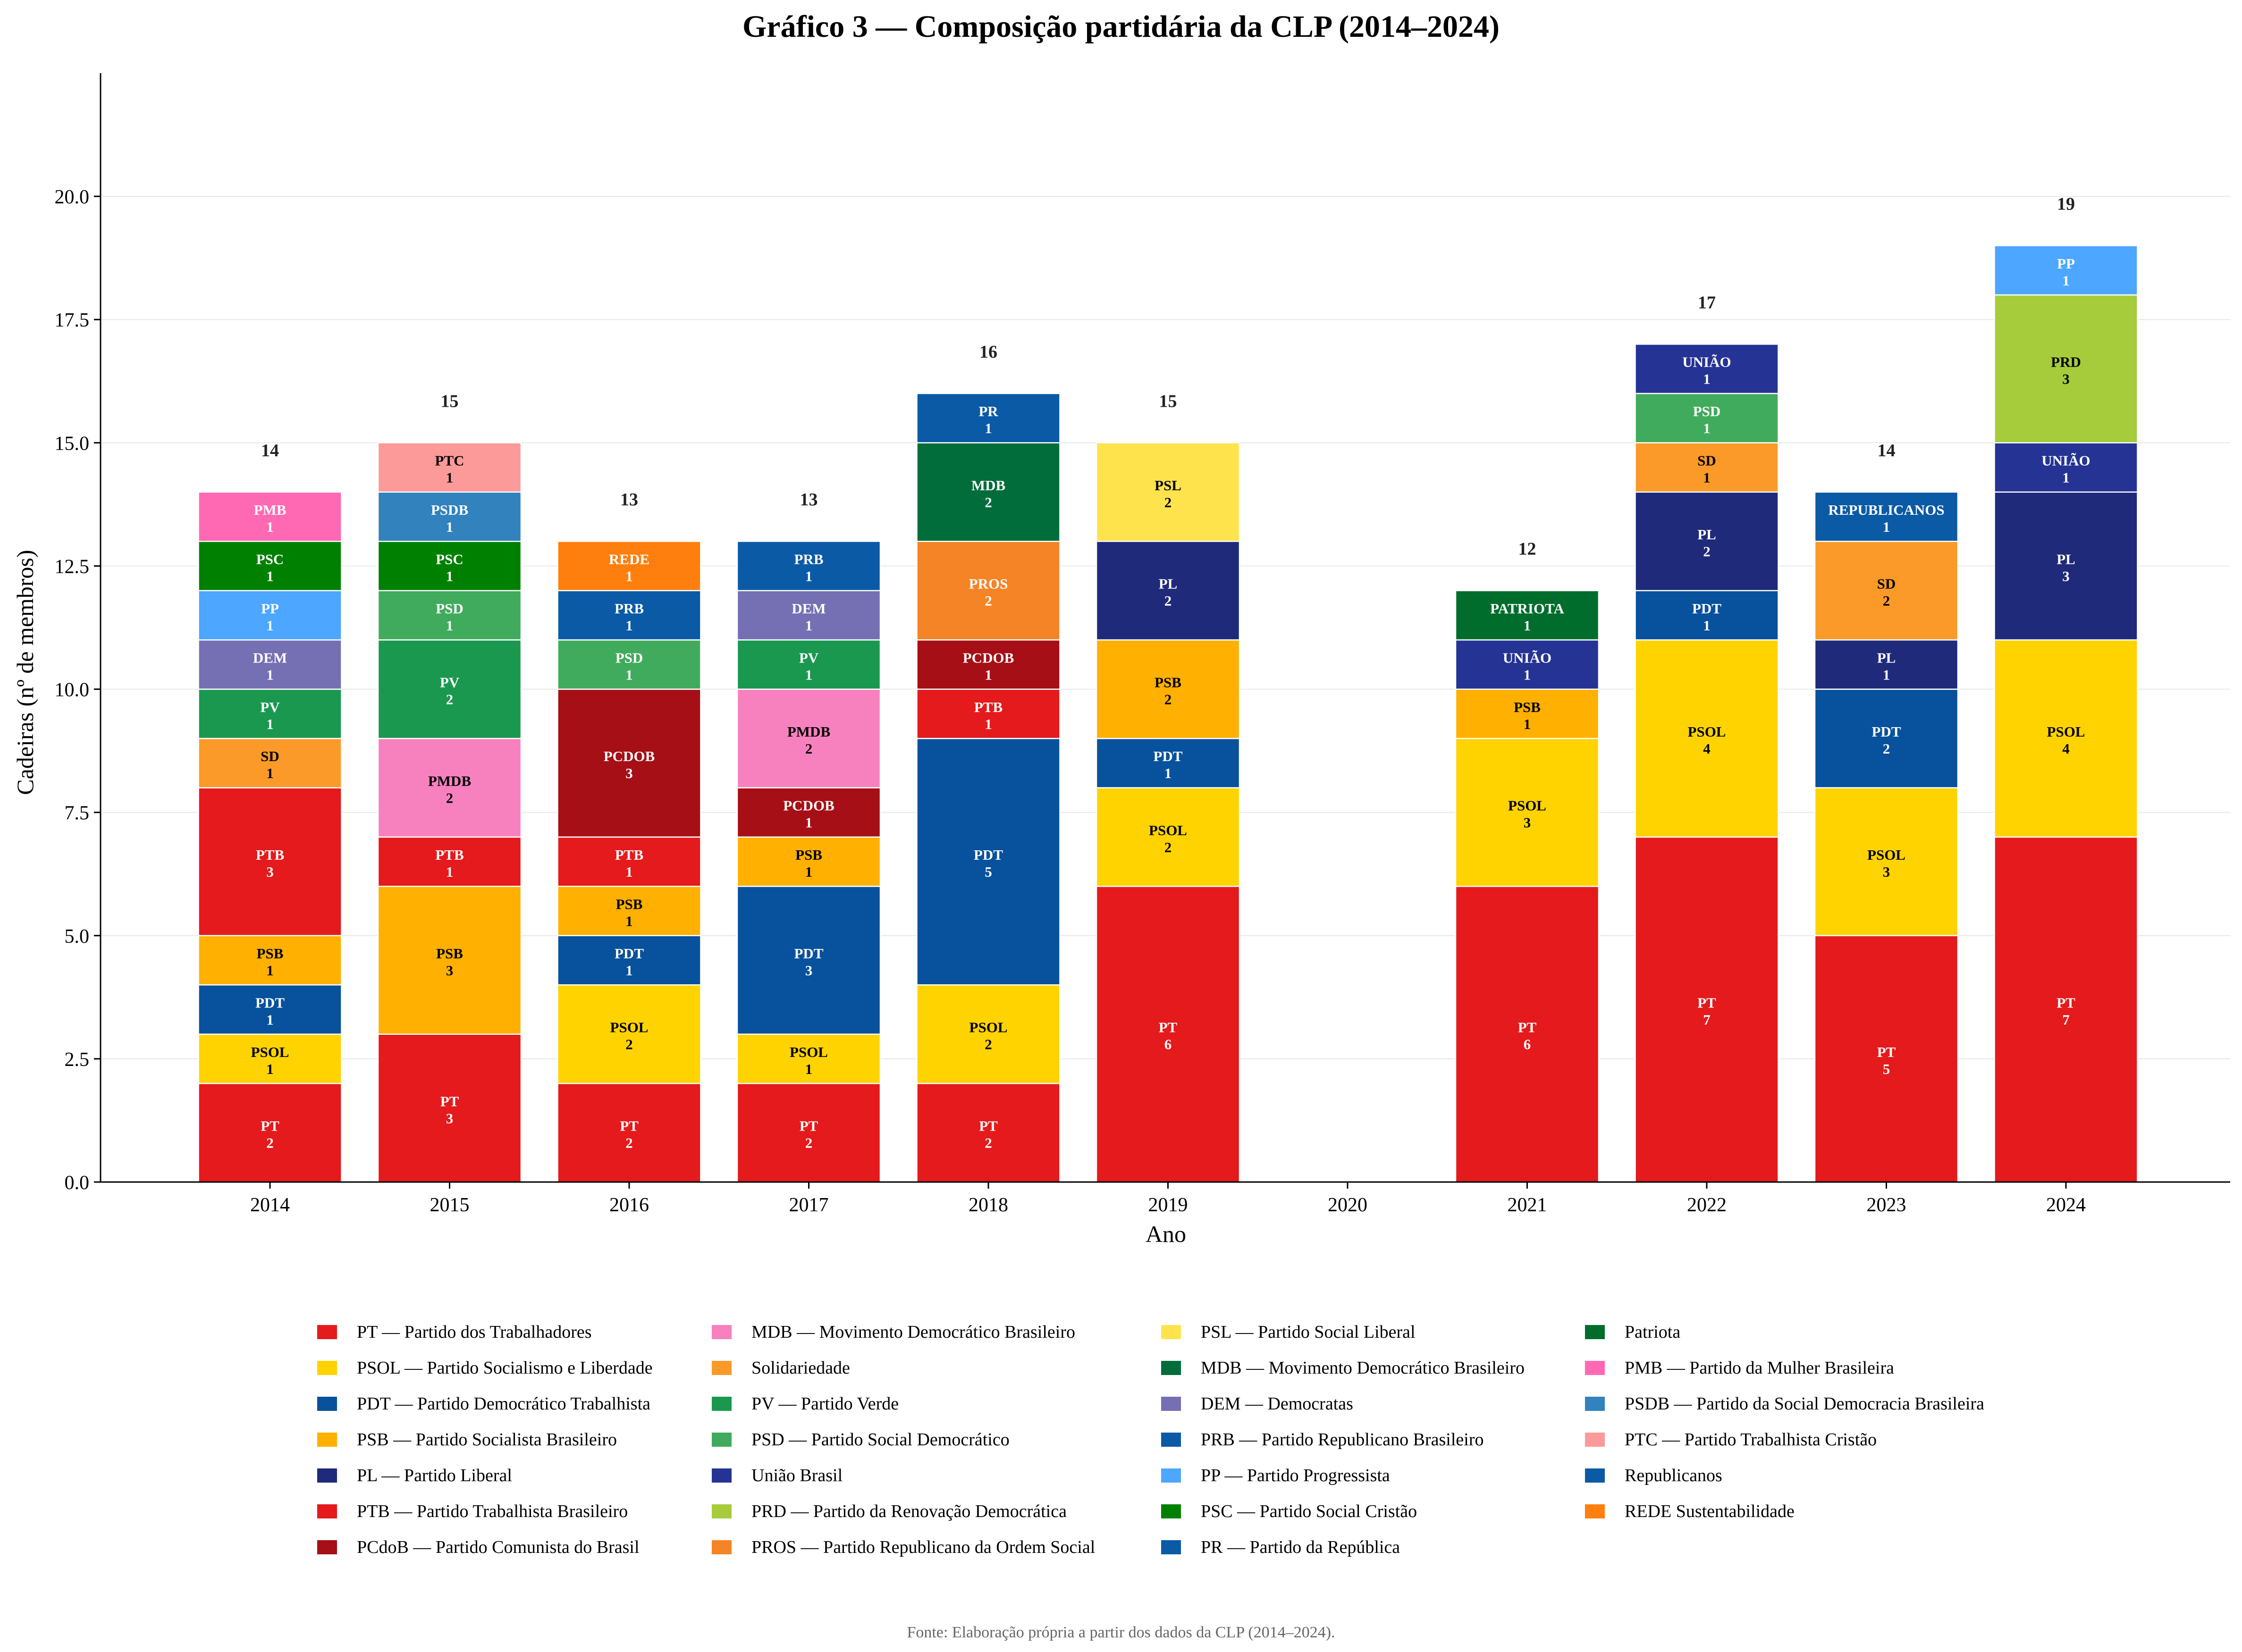 The height and width of the screenshot is (1652, 2242). What do you see at coordinates (809, 500) in the screenshot?
I see `bar-total-label: 13` at bounding box center [809, 500].